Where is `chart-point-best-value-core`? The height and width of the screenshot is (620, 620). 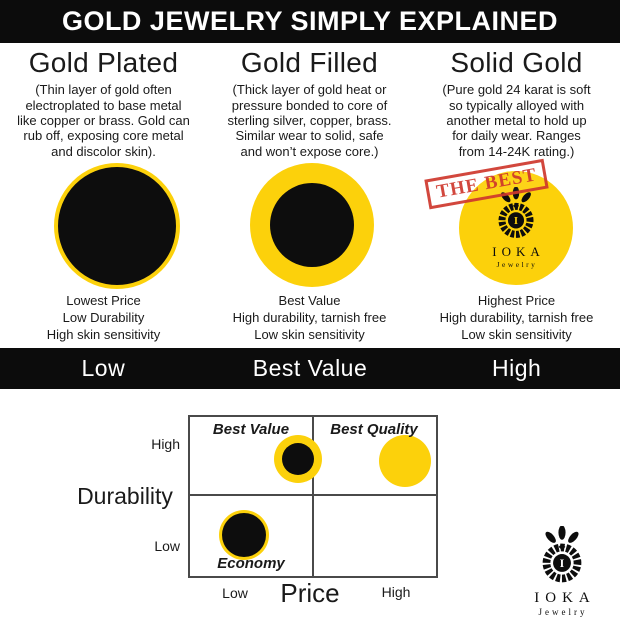
chart-point-best-value-core is located at coordinates (298, 459).